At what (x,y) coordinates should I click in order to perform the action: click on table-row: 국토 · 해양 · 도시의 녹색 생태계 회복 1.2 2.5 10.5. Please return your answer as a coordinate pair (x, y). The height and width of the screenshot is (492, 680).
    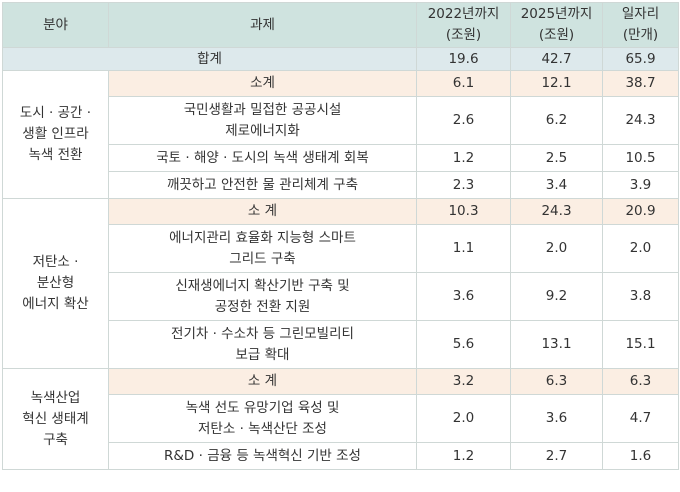
    Looking at the image, I should click on (341, 158).